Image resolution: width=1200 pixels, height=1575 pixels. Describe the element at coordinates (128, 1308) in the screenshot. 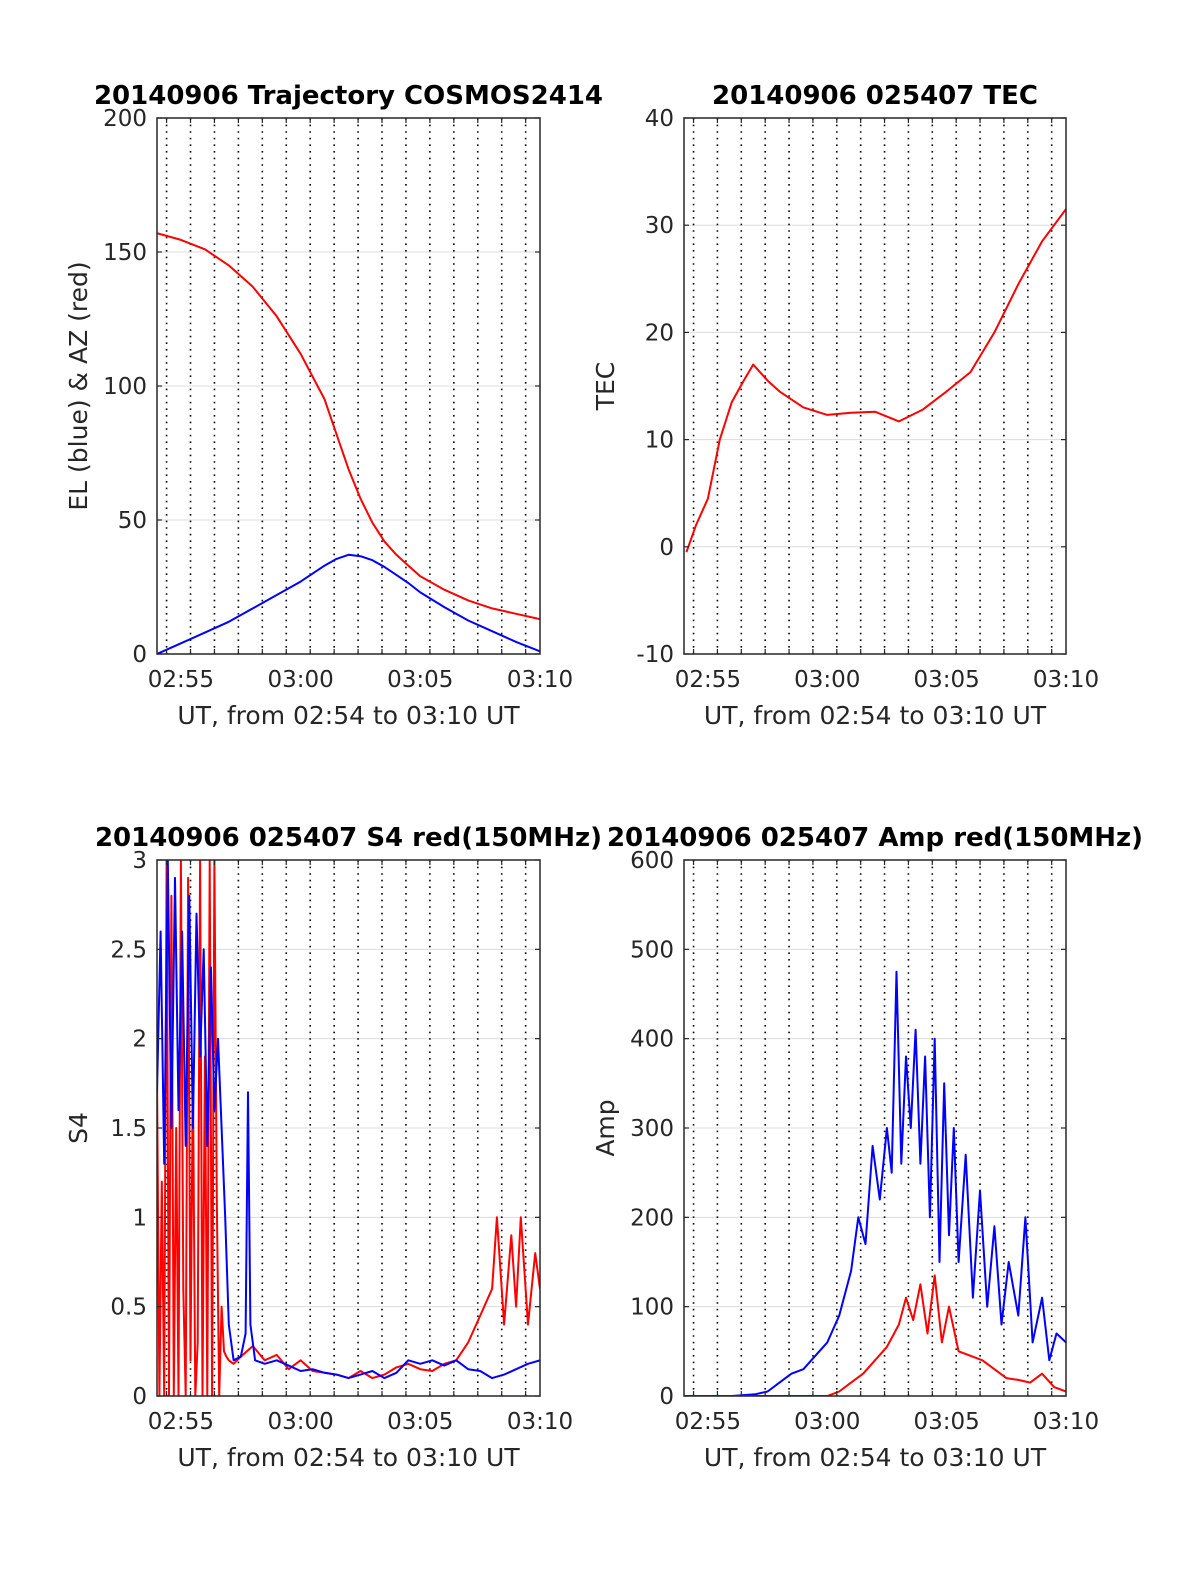

I see `y-tick-label: 0.5` at that location.